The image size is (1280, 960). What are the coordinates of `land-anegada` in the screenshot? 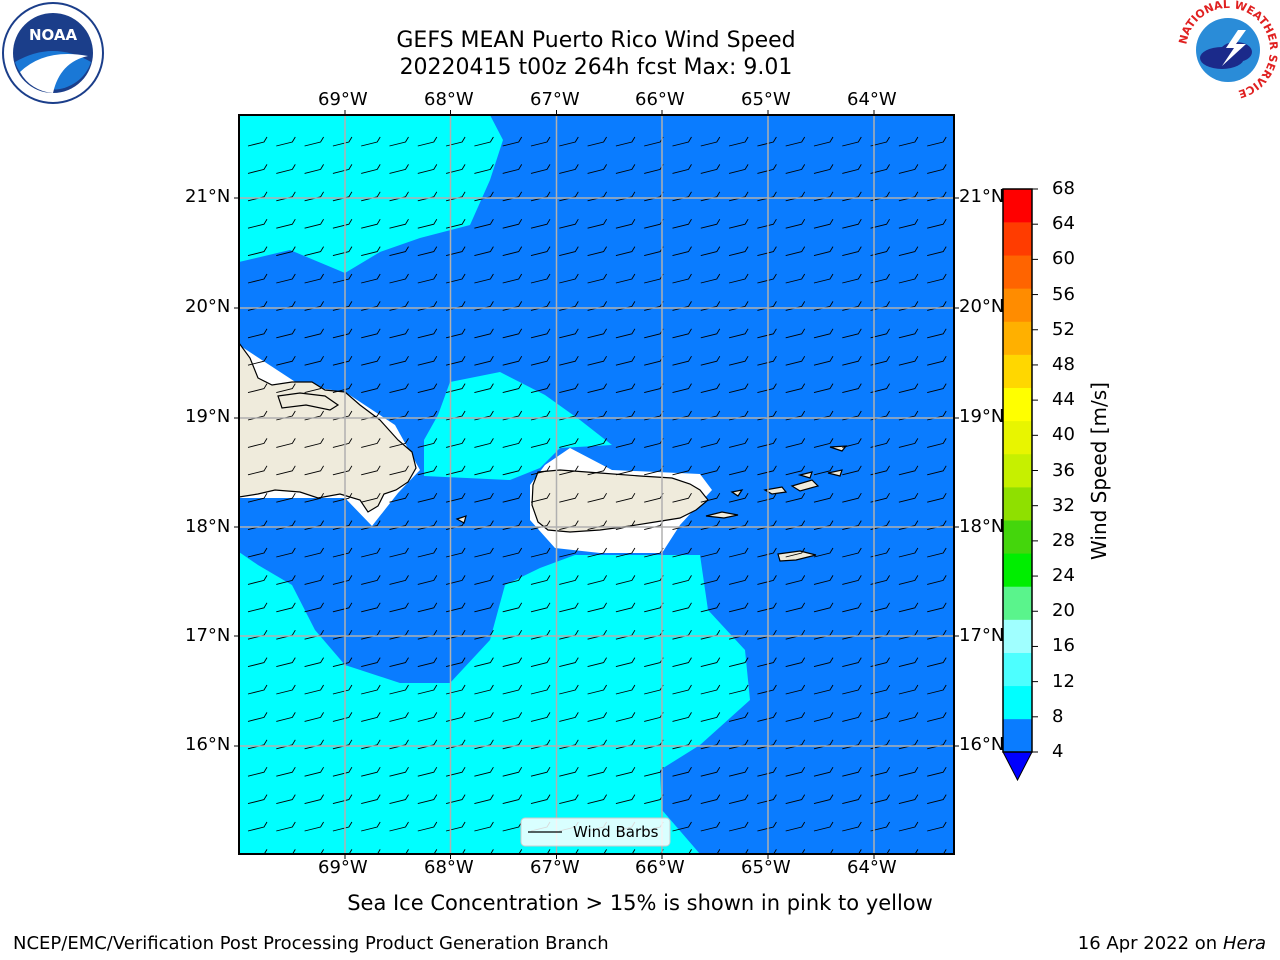 It's located at (835, 473).